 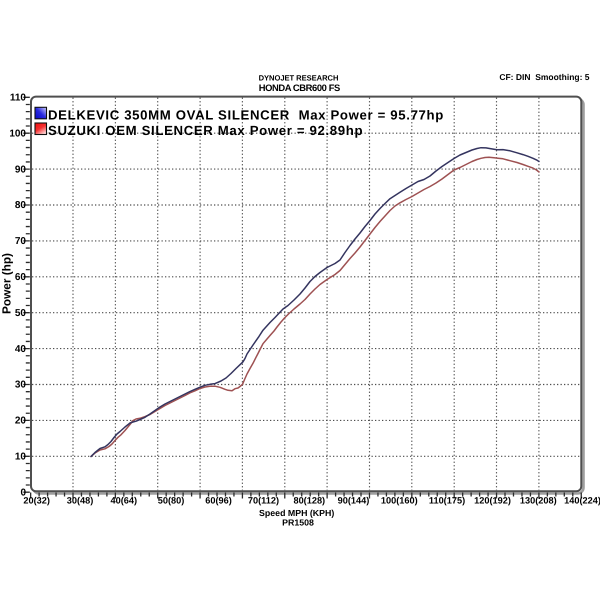 I want to click on svg-text: HONDA CBR600 FS, so click(x=299, y=87).